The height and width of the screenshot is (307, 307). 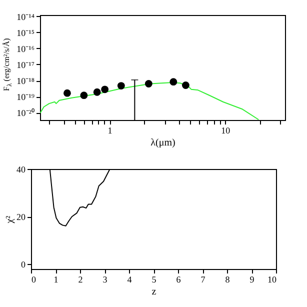 What do you see at coordinates (252, 279) in the screenshot?
I see `x-tick-label: 9` at bounding box center [252, 279].